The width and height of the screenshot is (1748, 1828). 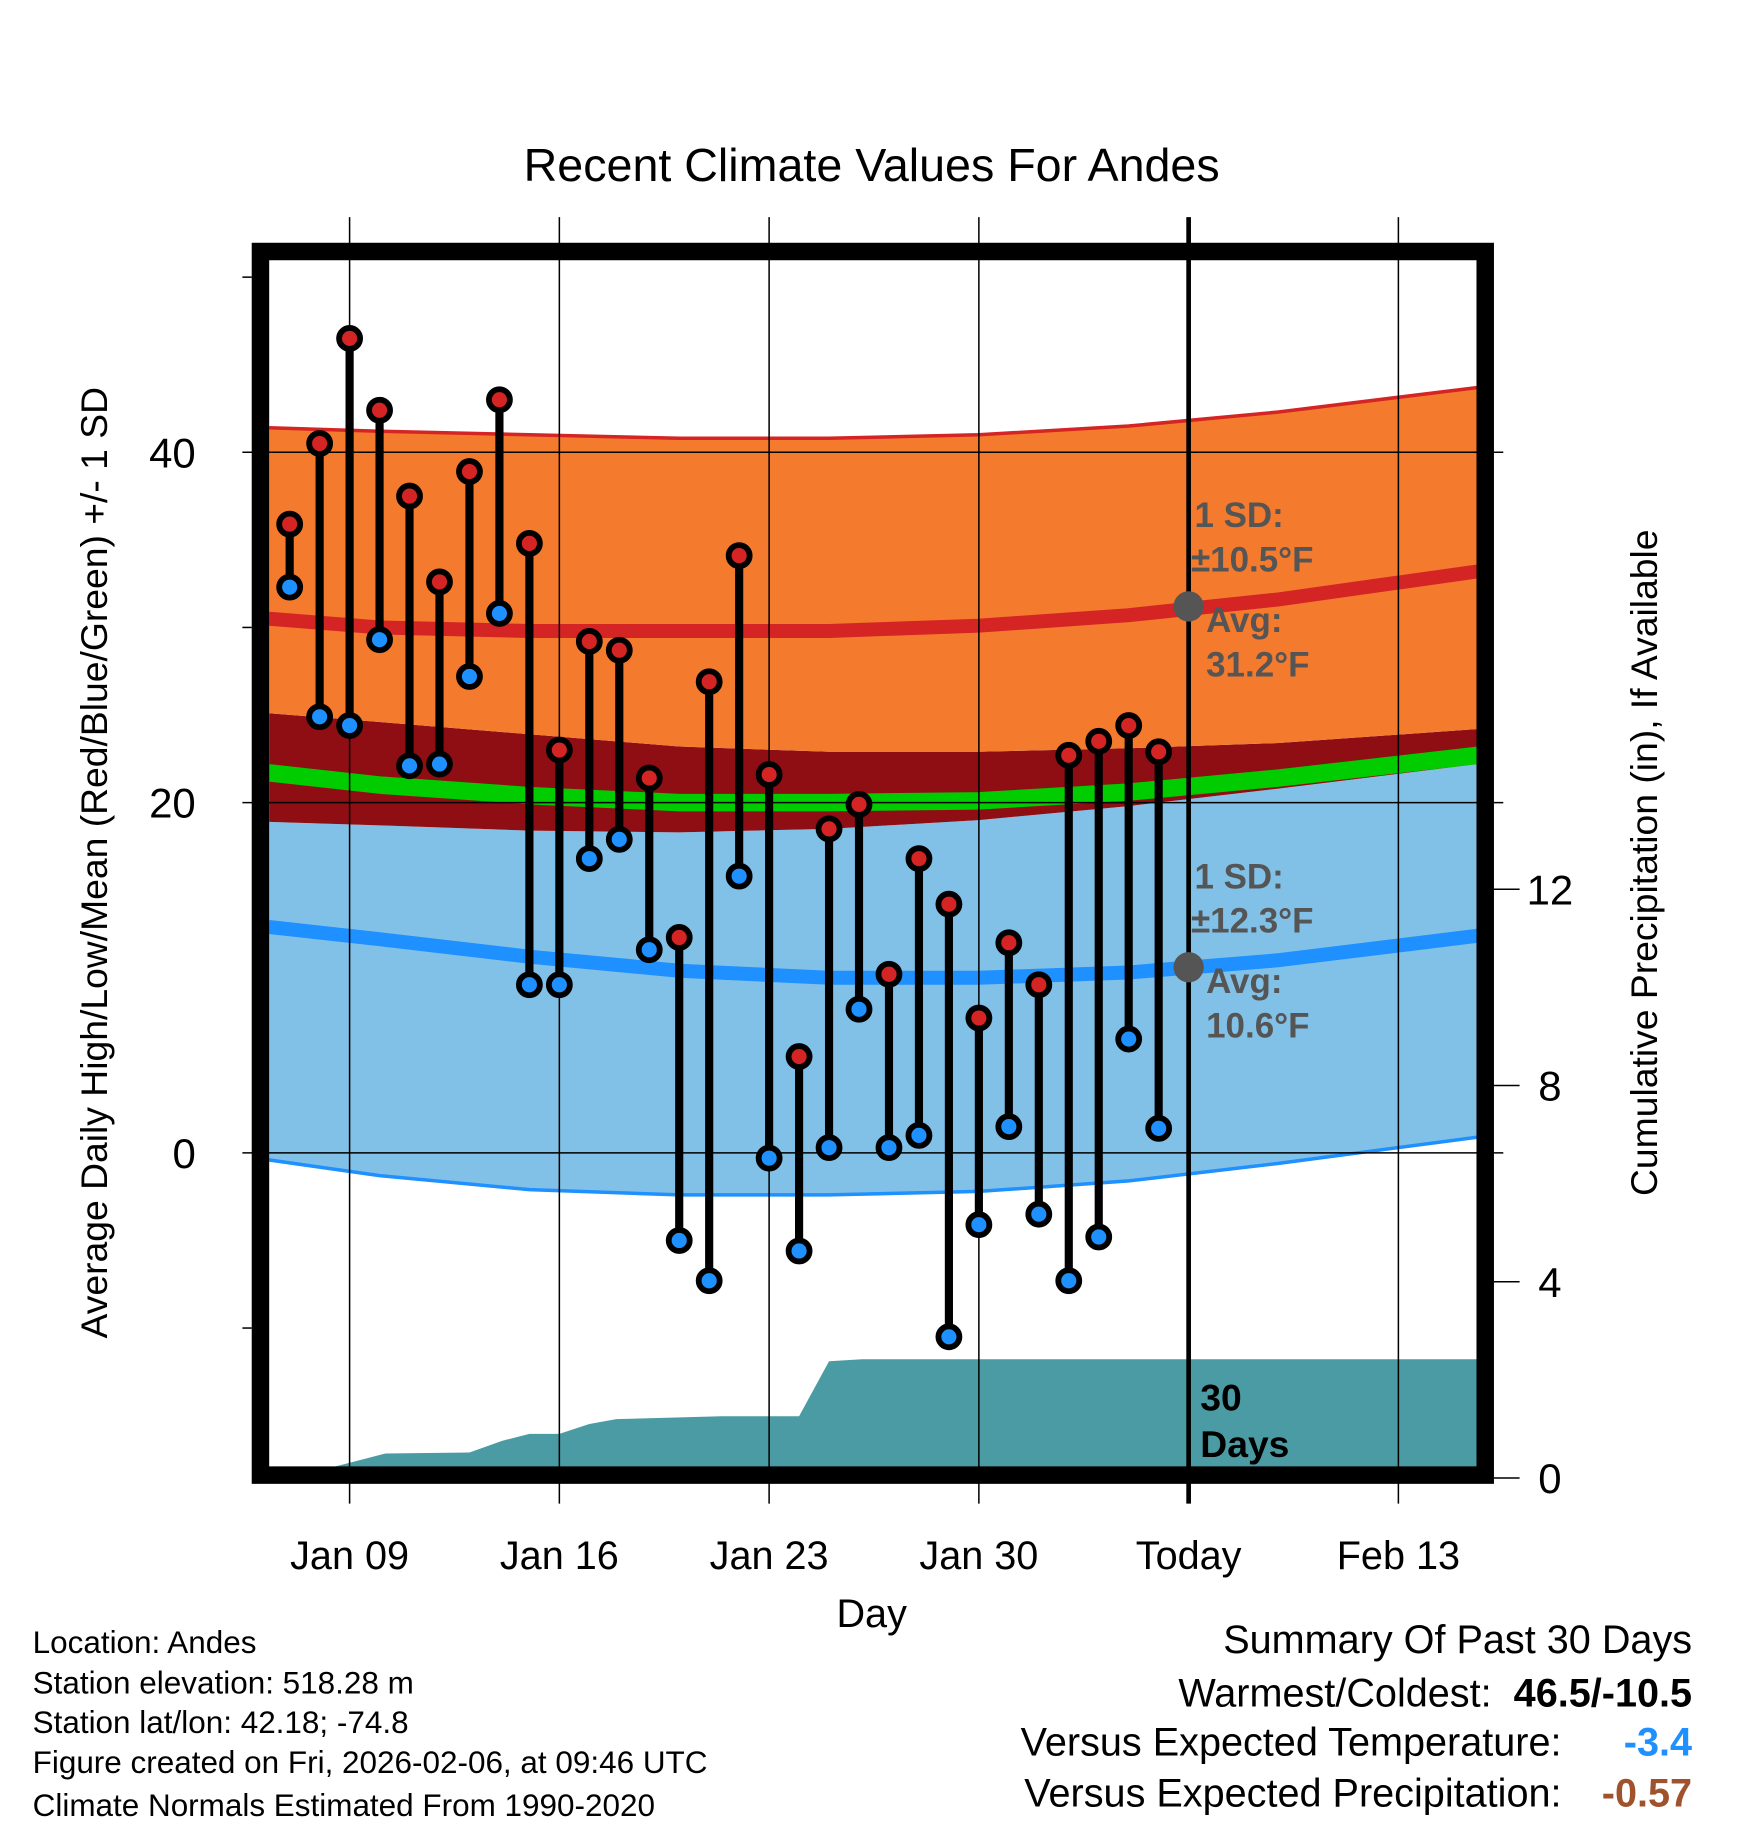 What do you see at coordinates (1220, 1397) in the screenshot?
I see `days-label-number: 30` at bounding box center [1220, 1397].